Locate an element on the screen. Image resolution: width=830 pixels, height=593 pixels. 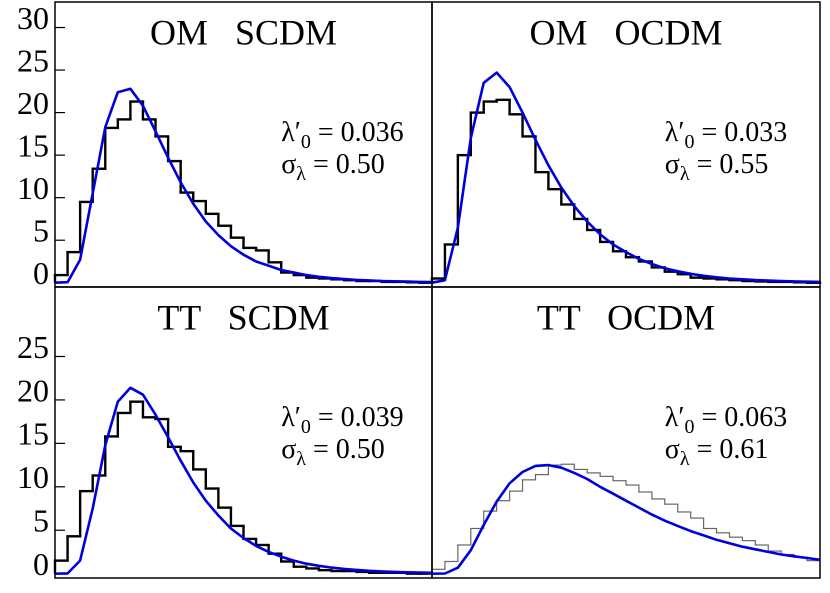
annotation-value: = 0.61 is located at coordinates (729, 449).